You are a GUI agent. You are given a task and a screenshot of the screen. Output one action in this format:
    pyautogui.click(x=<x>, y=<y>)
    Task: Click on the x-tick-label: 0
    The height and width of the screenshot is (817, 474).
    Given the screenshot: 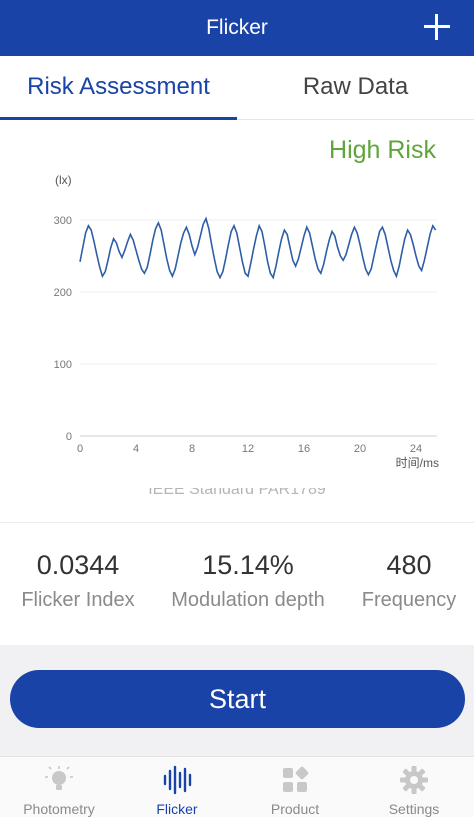 What is the action you would take?
    pyautogui.click(x=80, y=449)
    